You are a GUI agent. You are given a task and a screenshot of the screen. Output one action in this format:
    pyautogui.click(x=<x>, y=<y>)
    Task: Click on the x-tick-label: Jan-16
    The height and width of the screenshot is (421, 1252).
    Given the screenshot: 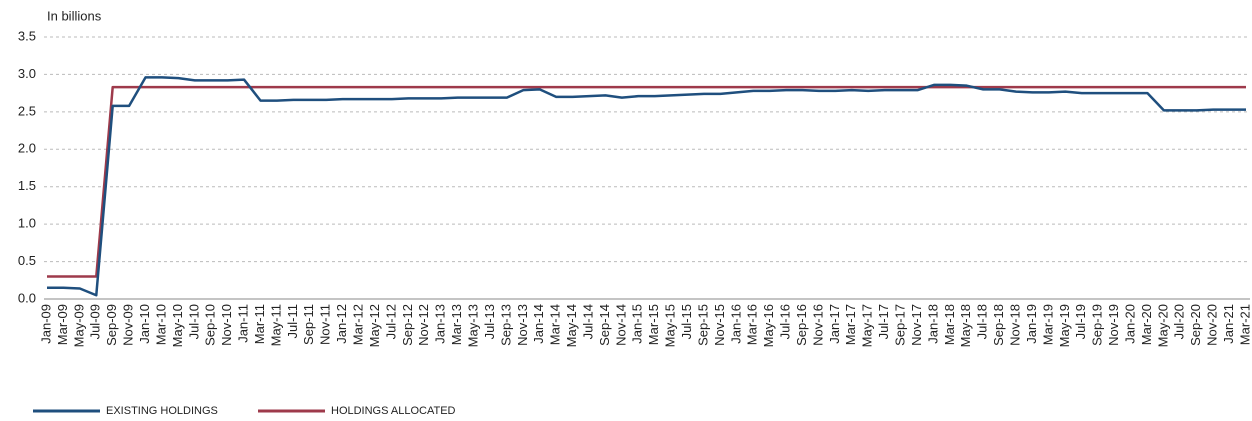 What is the action you would take?
    pyautogui.click(x=735, y=324)
    